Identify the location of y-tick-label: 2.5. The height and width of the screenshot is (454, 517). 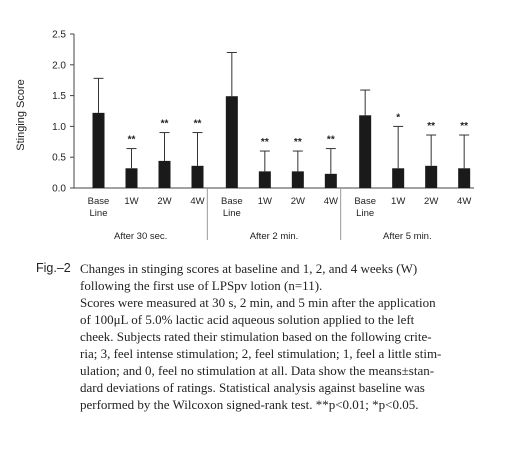
(59, 35).